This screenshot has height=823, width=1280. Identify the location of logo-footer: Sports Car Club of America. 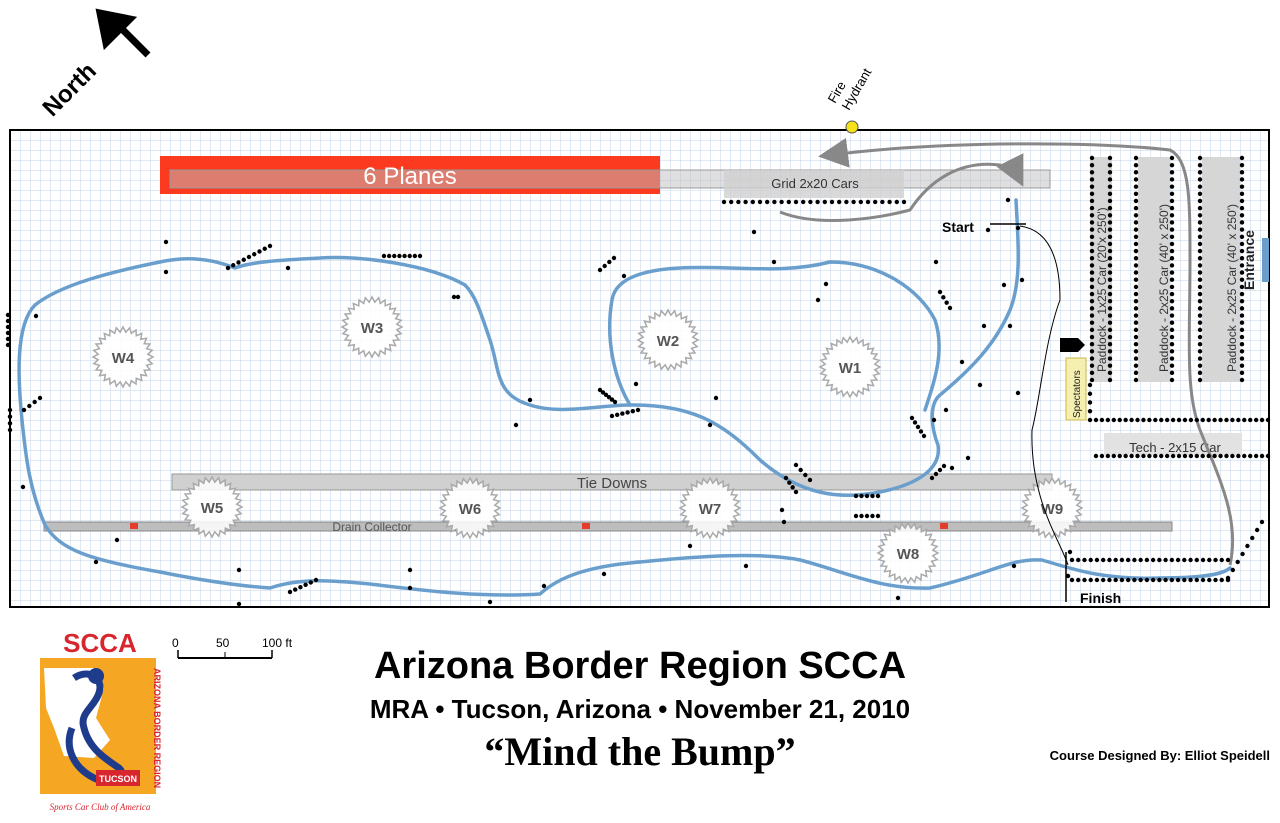
(100, 807).